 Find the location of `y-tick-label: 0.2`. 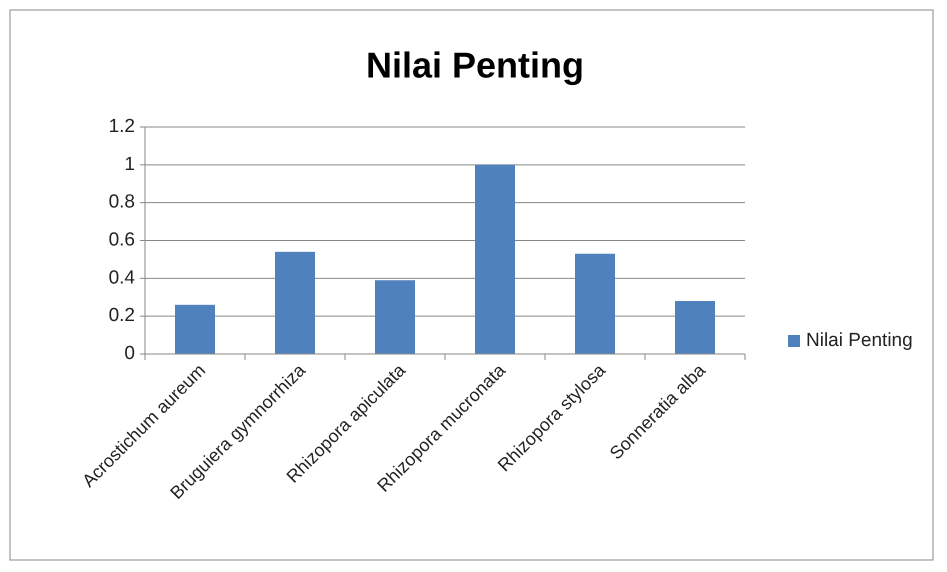

y-tick-label: 0.2 is located at coordinates (121, 315).